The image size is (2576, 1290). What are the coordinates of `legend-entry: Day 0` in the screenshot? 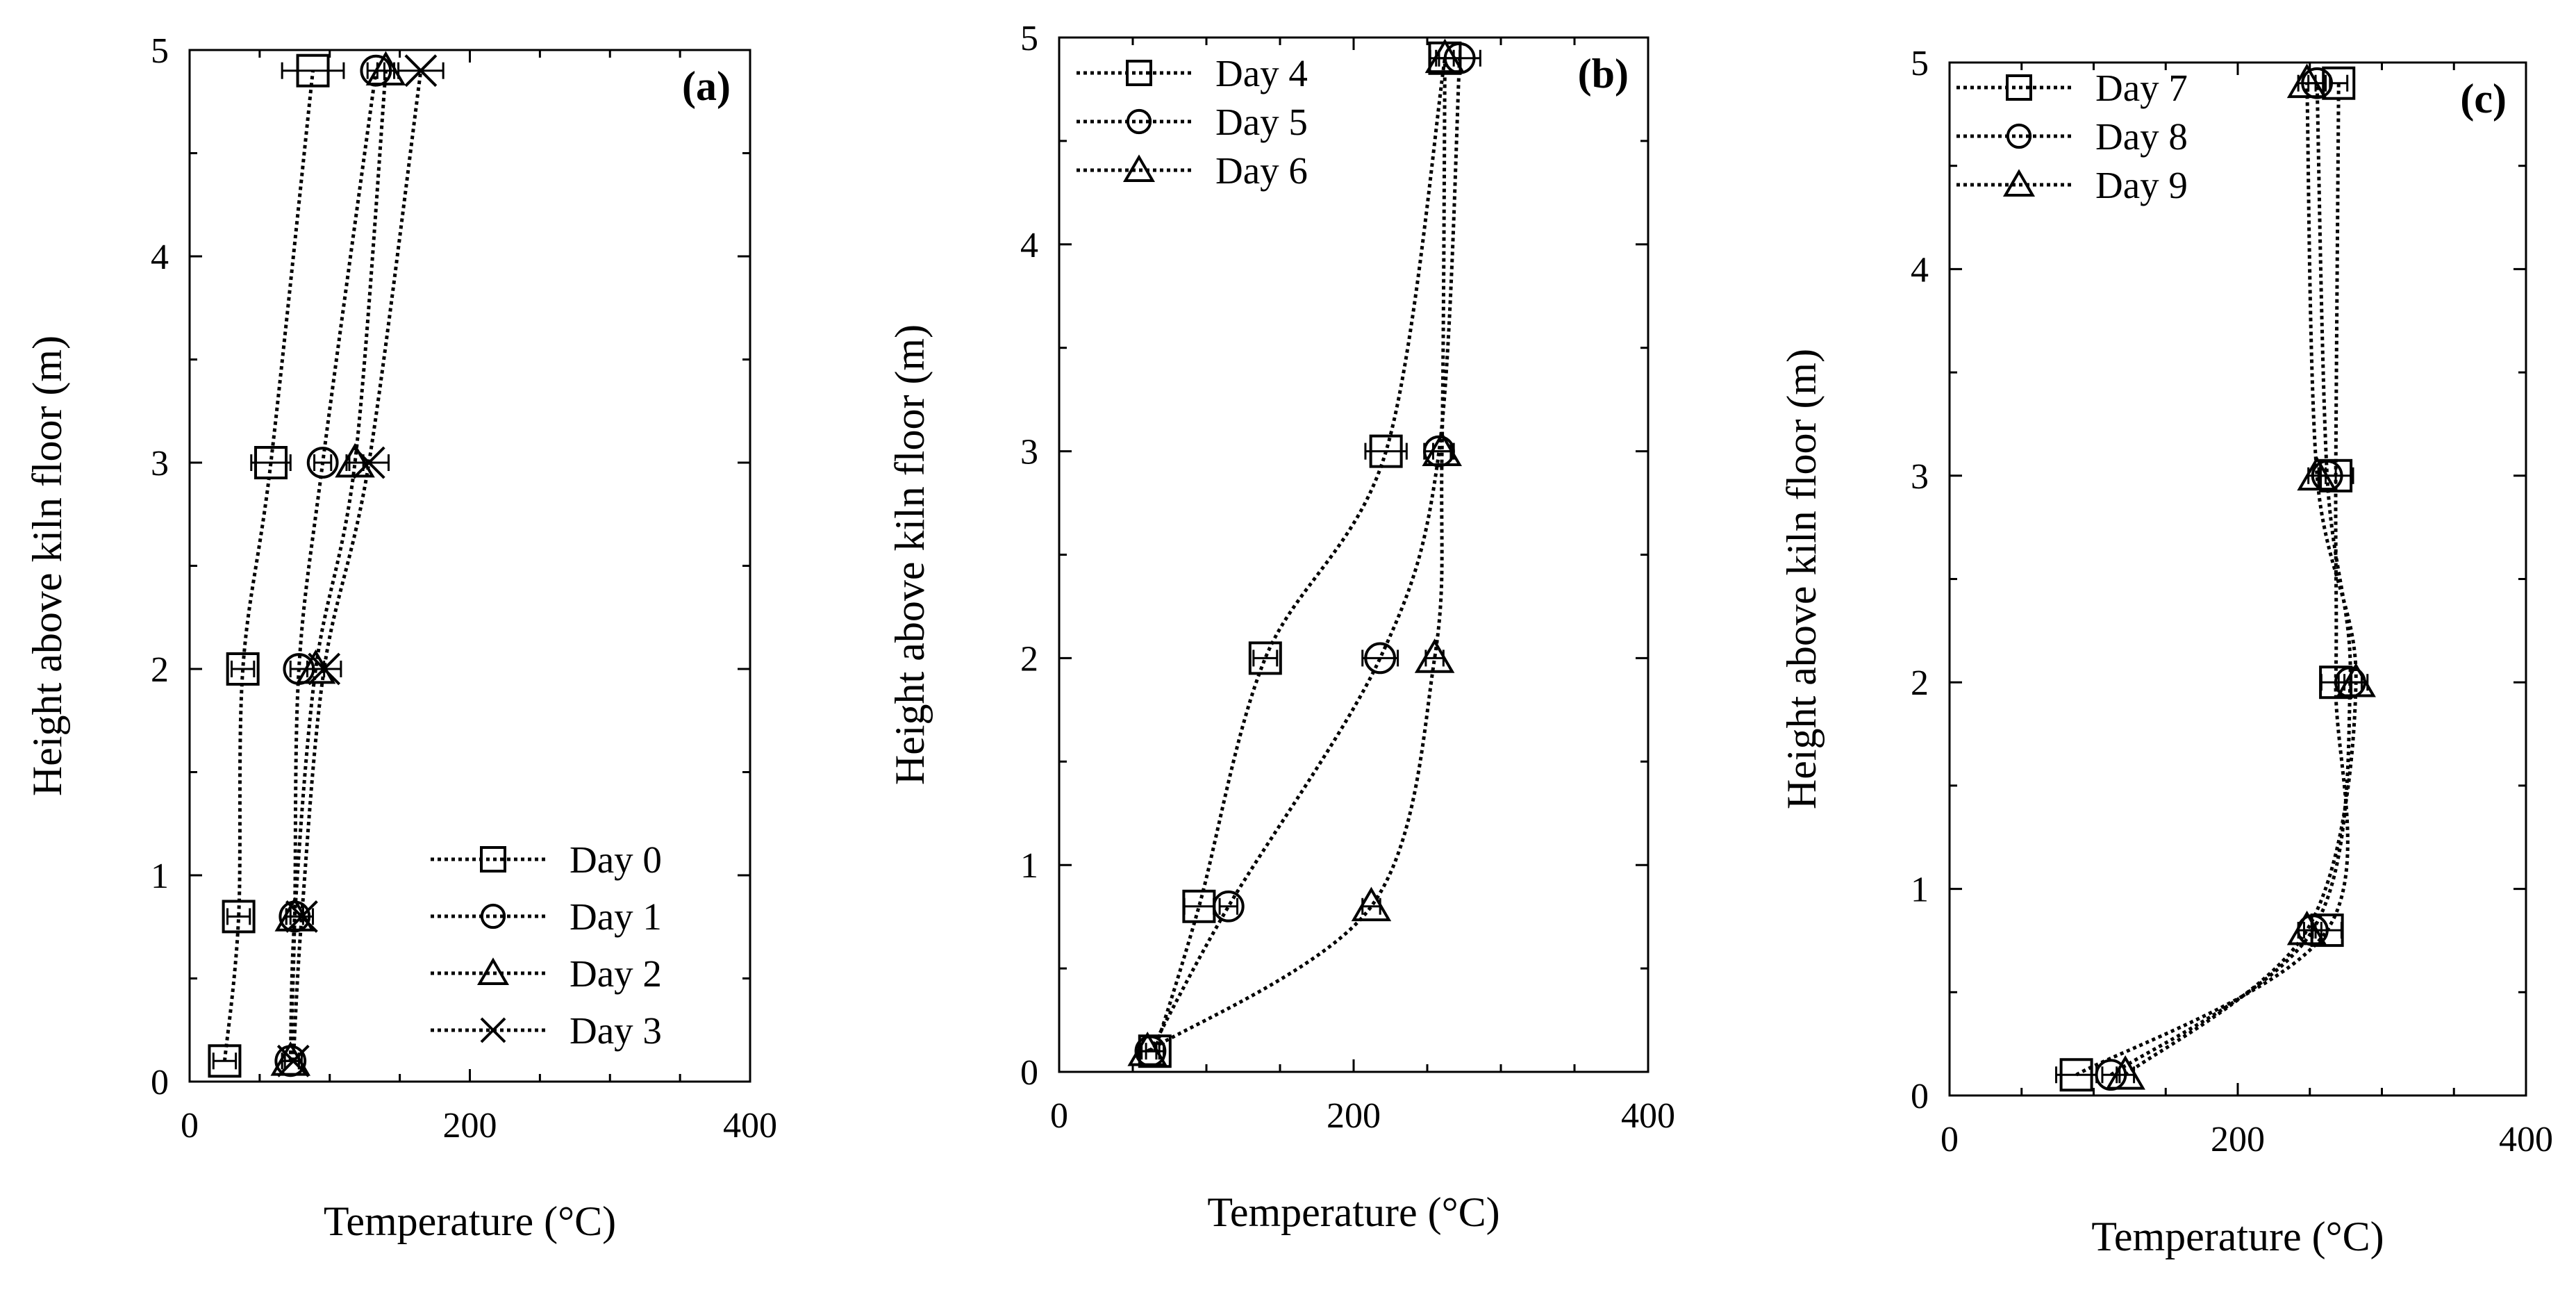 It's located at (546, 860).